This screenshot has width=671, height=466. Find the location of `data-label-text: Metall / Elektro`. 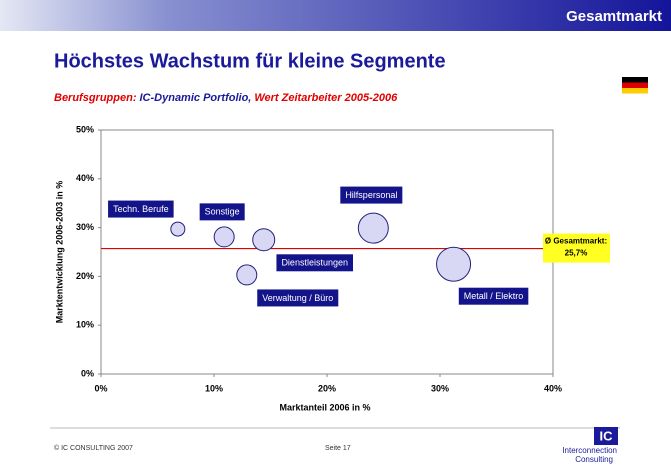

data-label-text: Metall / Elektro is located at coordinates (494, 296).